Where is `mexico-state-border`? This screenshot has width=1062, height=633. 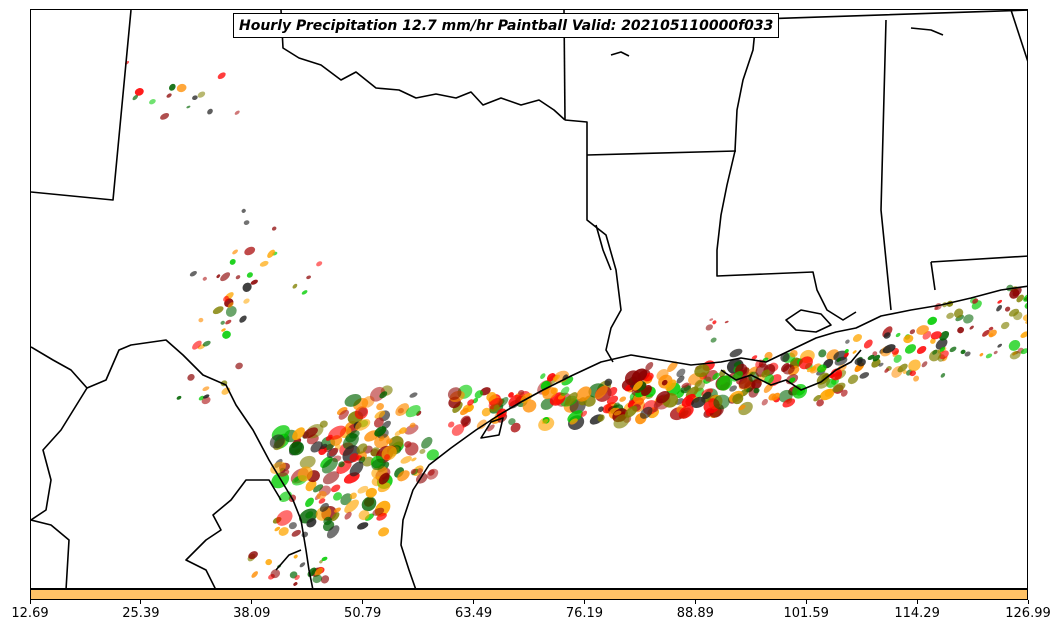 mexico-state-border is located at coordinates (50, 553).